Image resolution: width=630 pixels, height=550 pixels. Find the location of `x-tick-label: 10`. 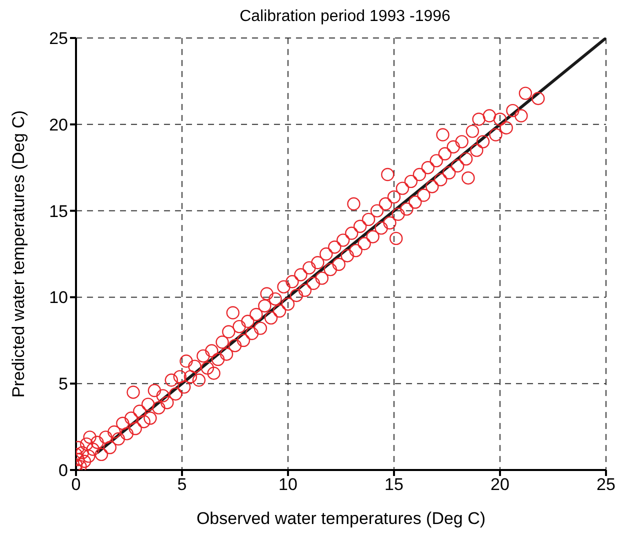

x-tick-label: 10 is located at coordinates (288, 484).